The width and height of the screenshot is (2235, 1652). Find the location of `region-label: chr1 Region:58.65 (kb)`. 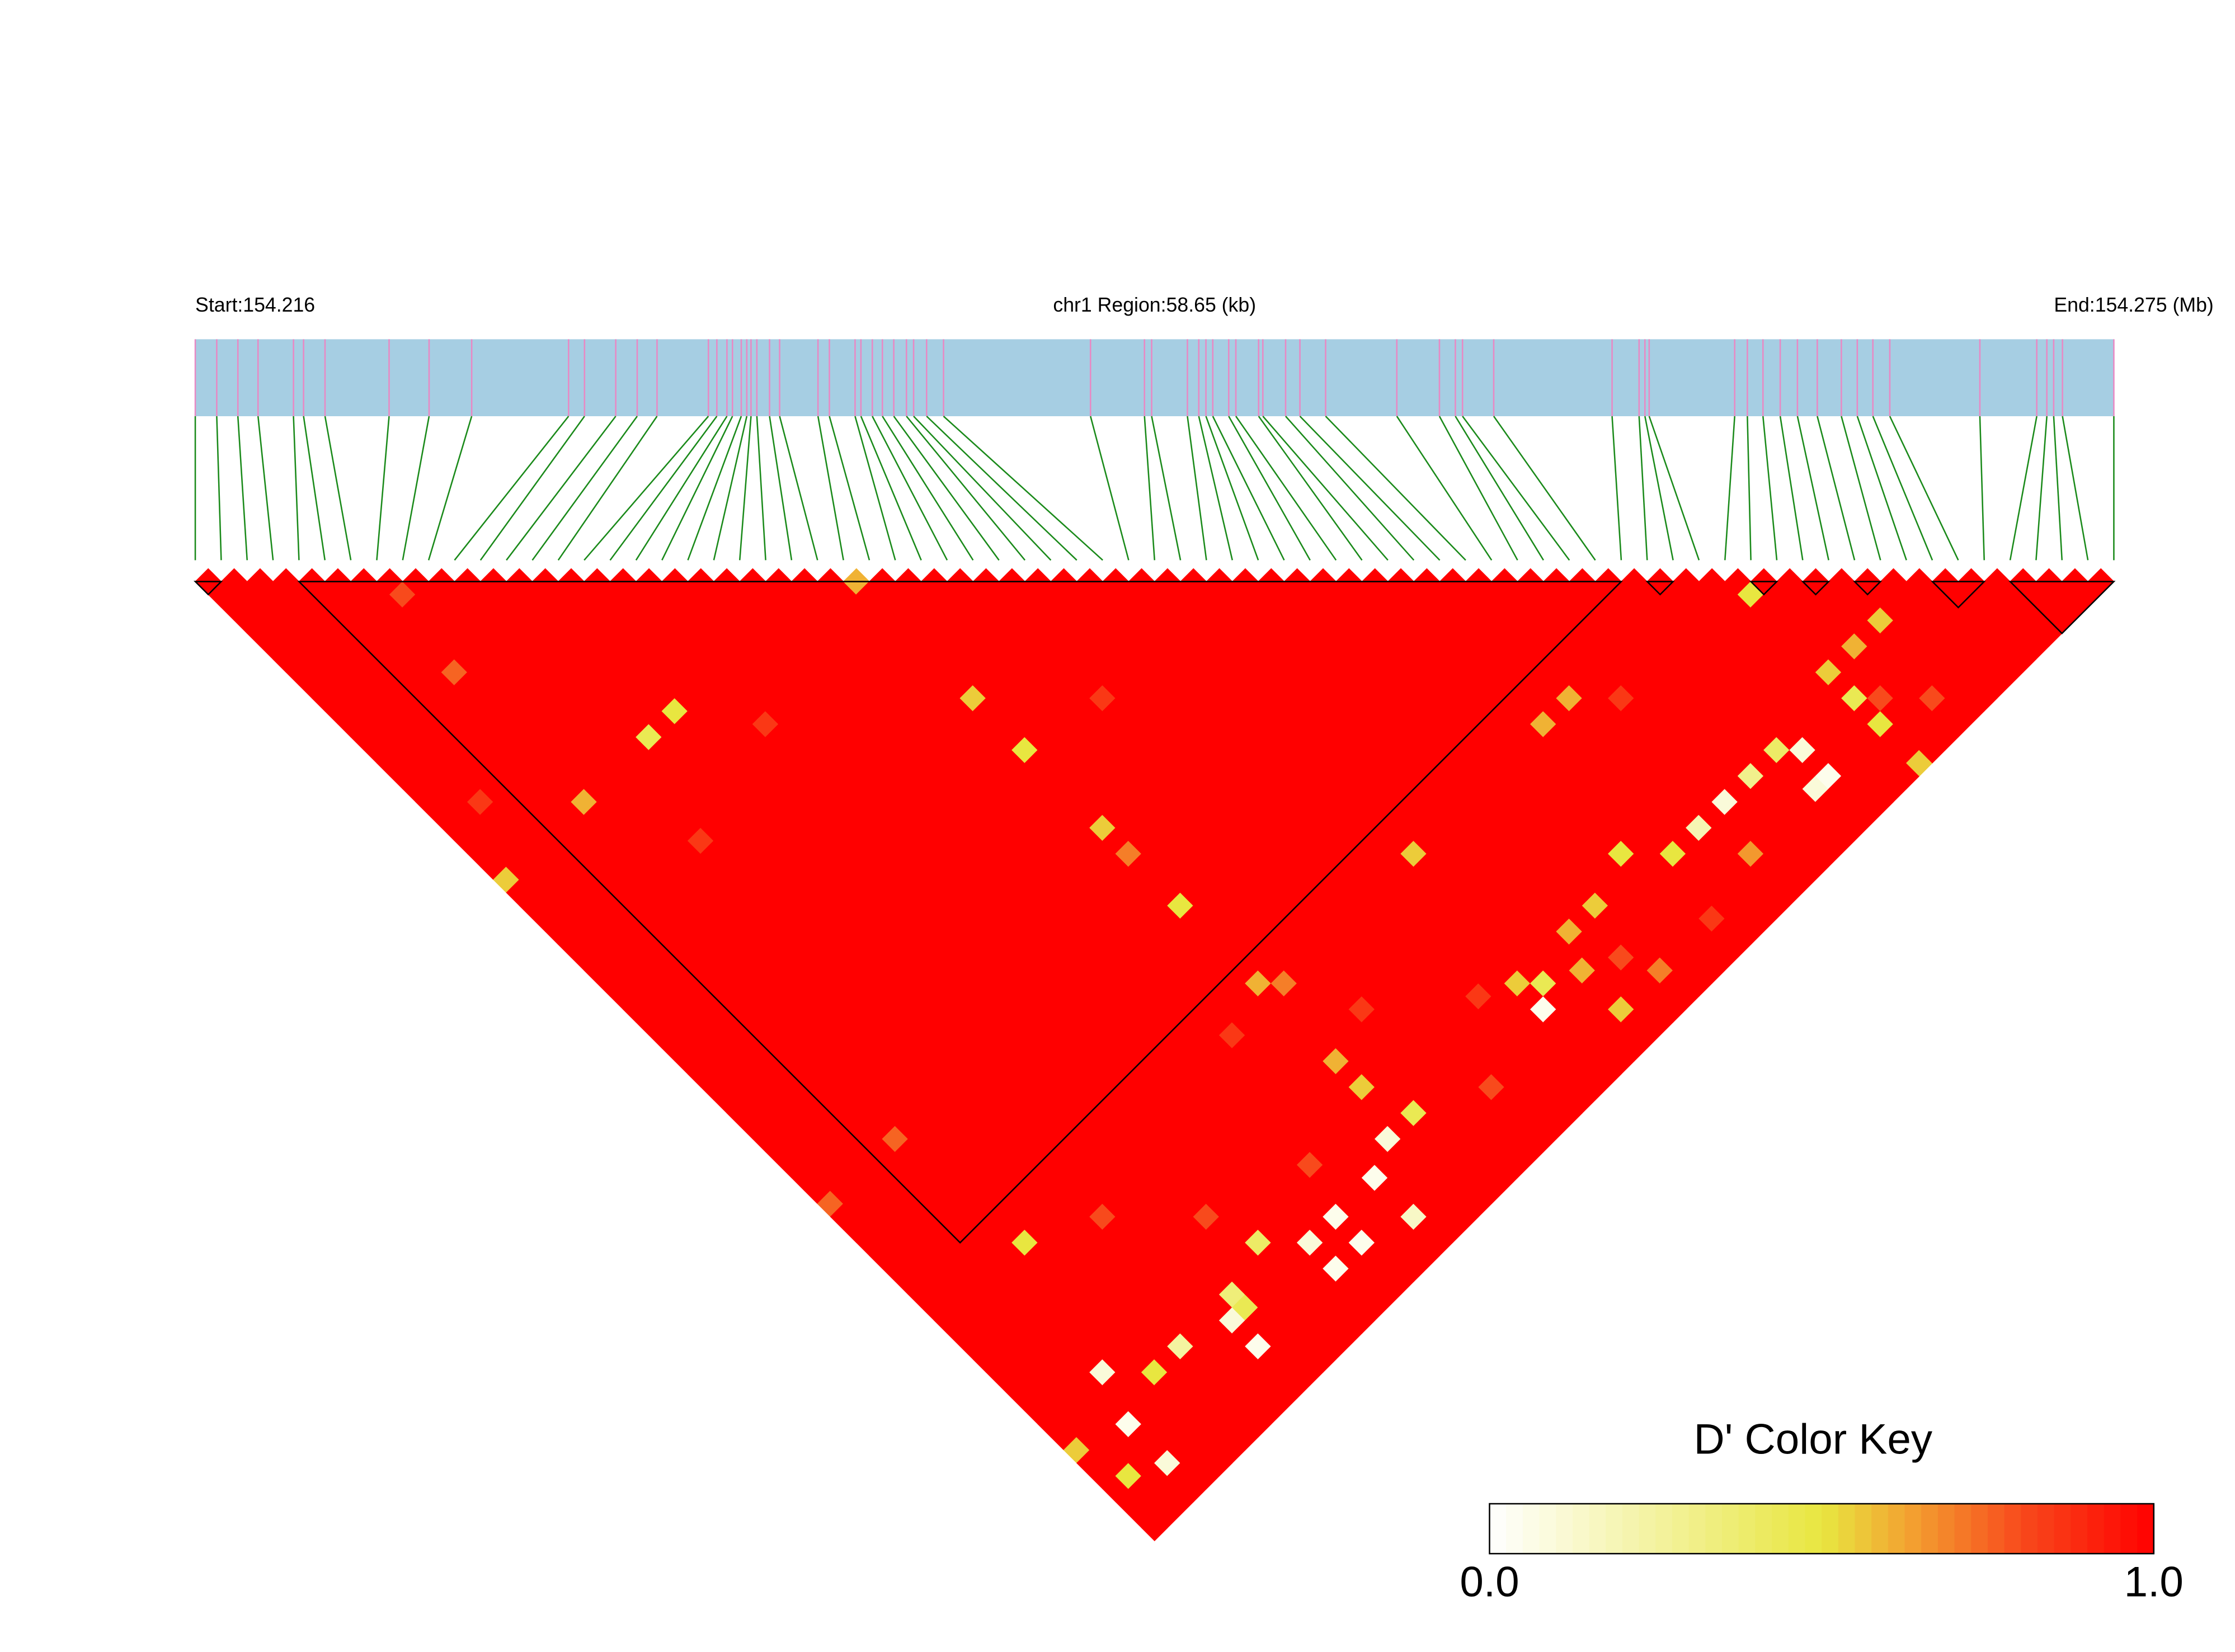

region-label: chr1 Region:58.65 (kb) is located at coordinates (1154, 305).